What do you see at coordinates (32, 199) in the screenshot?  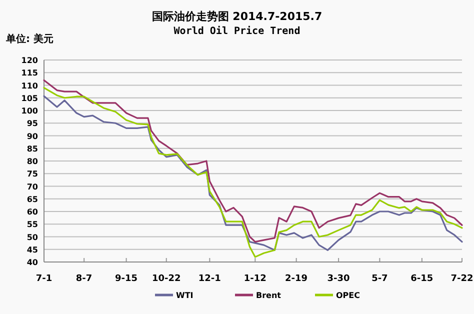 I see `y-tick-label: 65` at bounding box center [32, 199].